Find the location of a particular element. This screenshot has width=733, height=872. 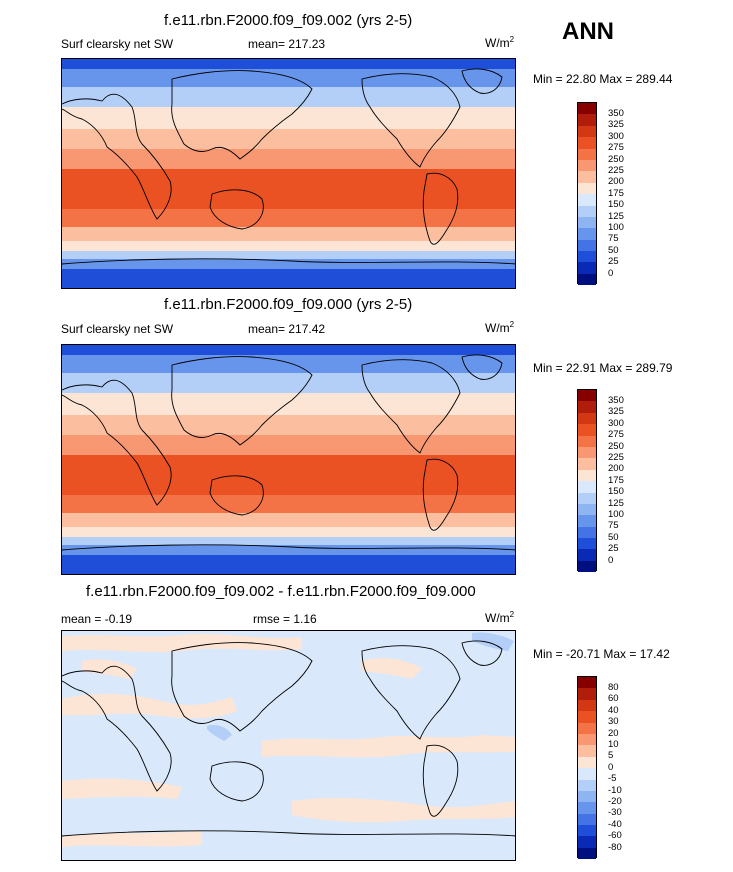

panel2-band-s4 is located at coordinates (288, 541).